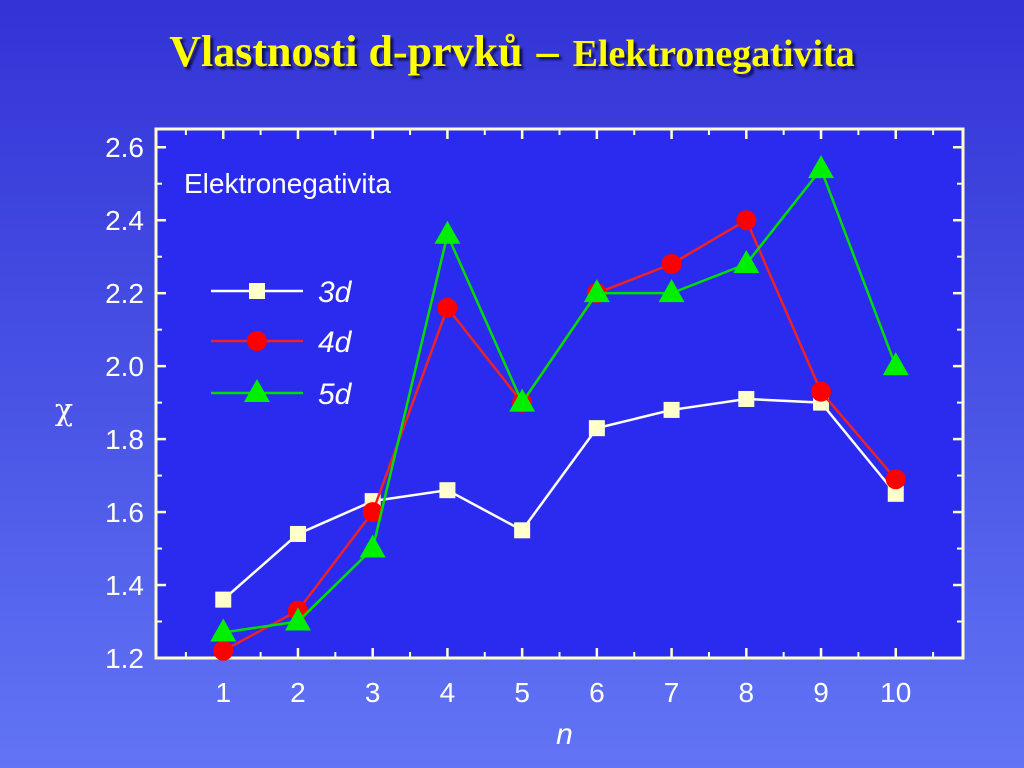  I want to click on slide-title: Vlastnosti d-prvků – Elektronegativita, so click(512, 51).